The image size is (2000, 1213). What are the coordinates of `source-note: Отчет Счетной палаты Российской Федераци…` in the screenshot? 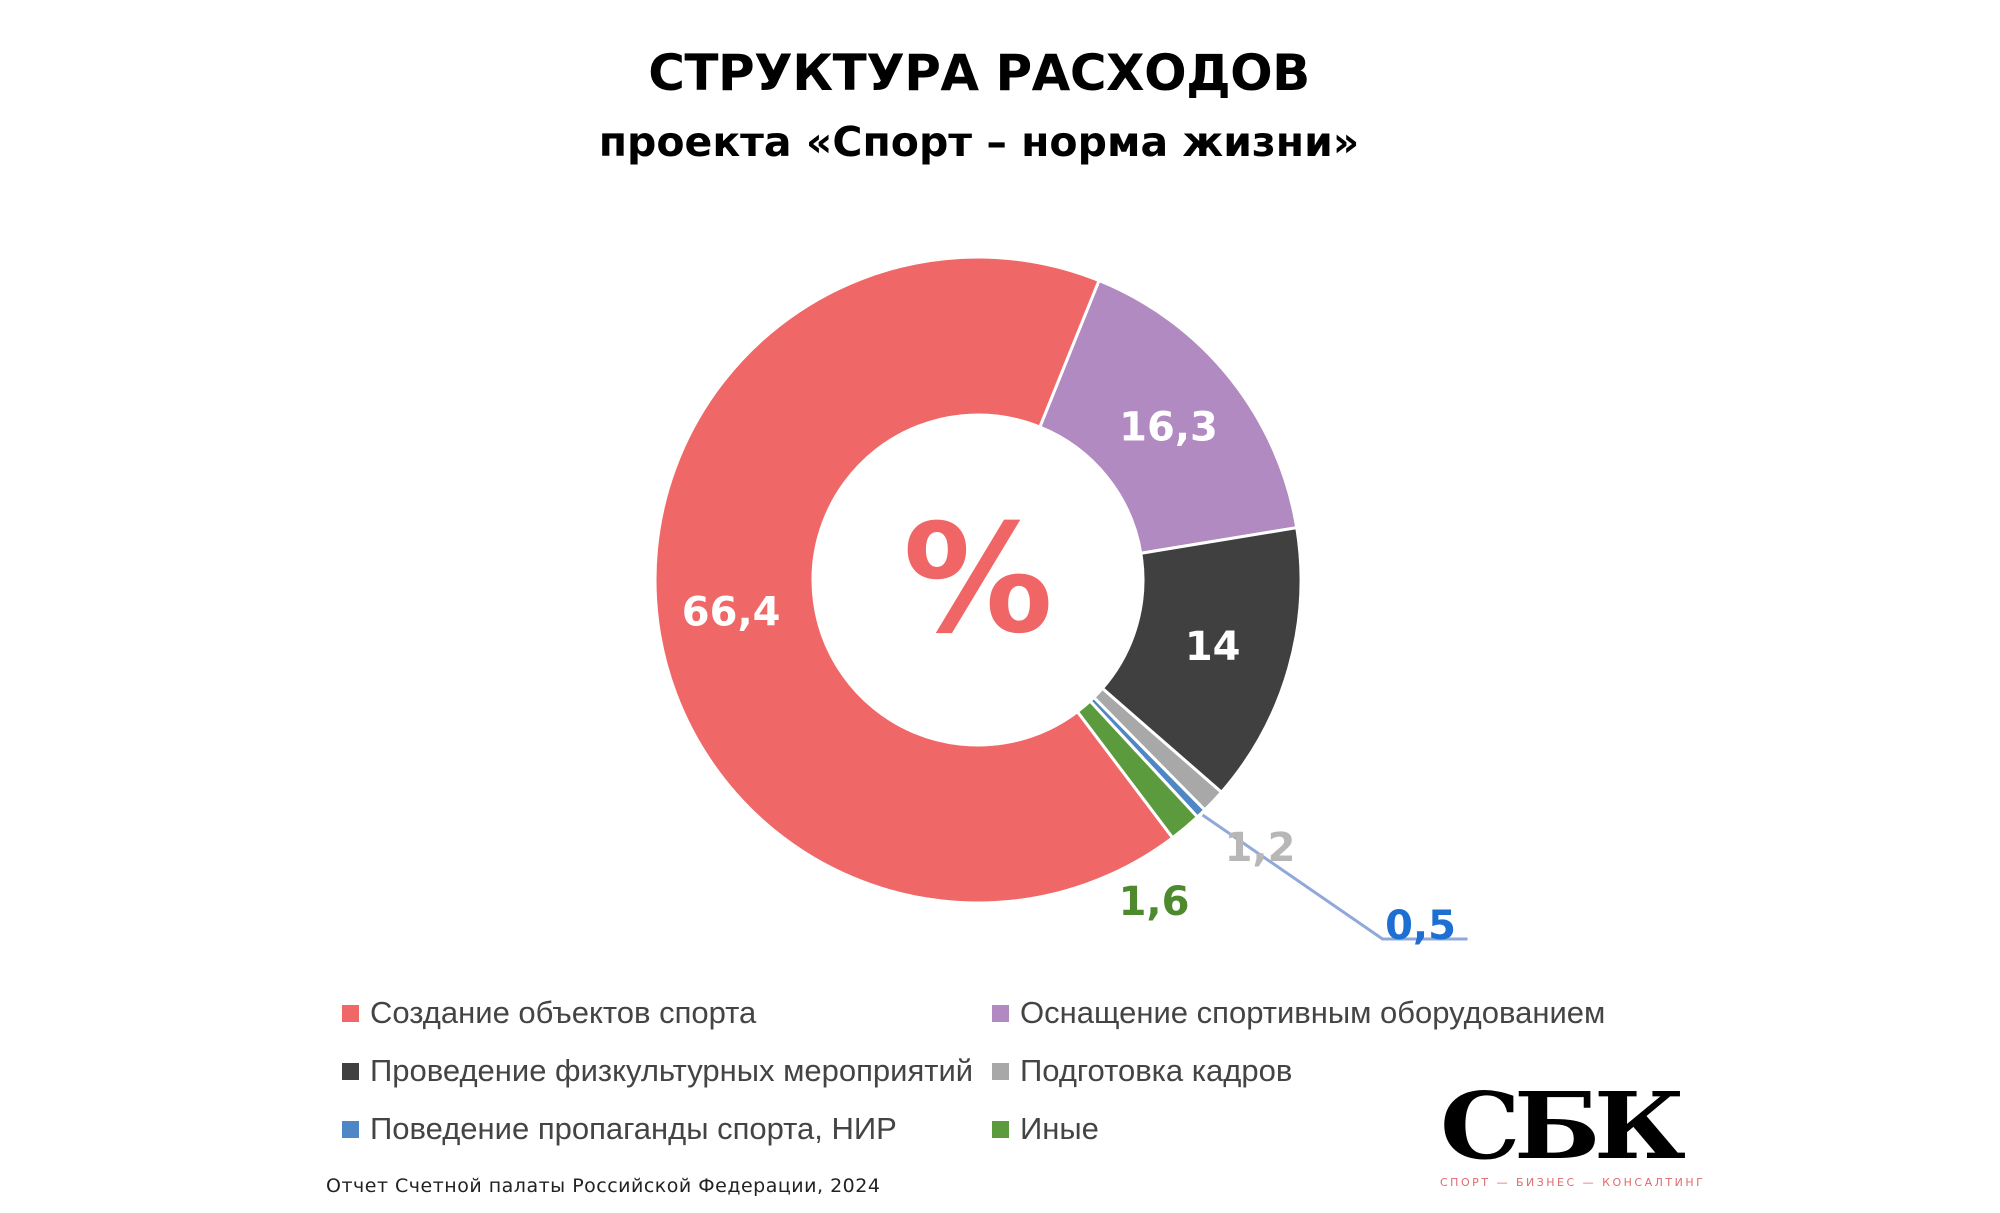 It's located at (603, 1186).